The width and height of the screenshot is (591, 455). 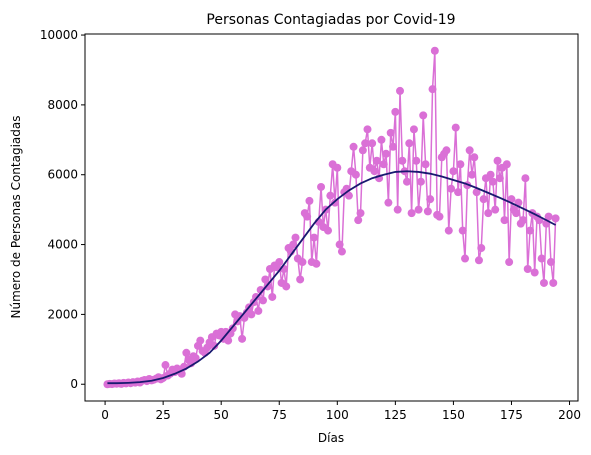 What do you see at coordinates (569, 415) in the screenshot?
I see `x-tick-label: 200` at bounding box center [569, 415].